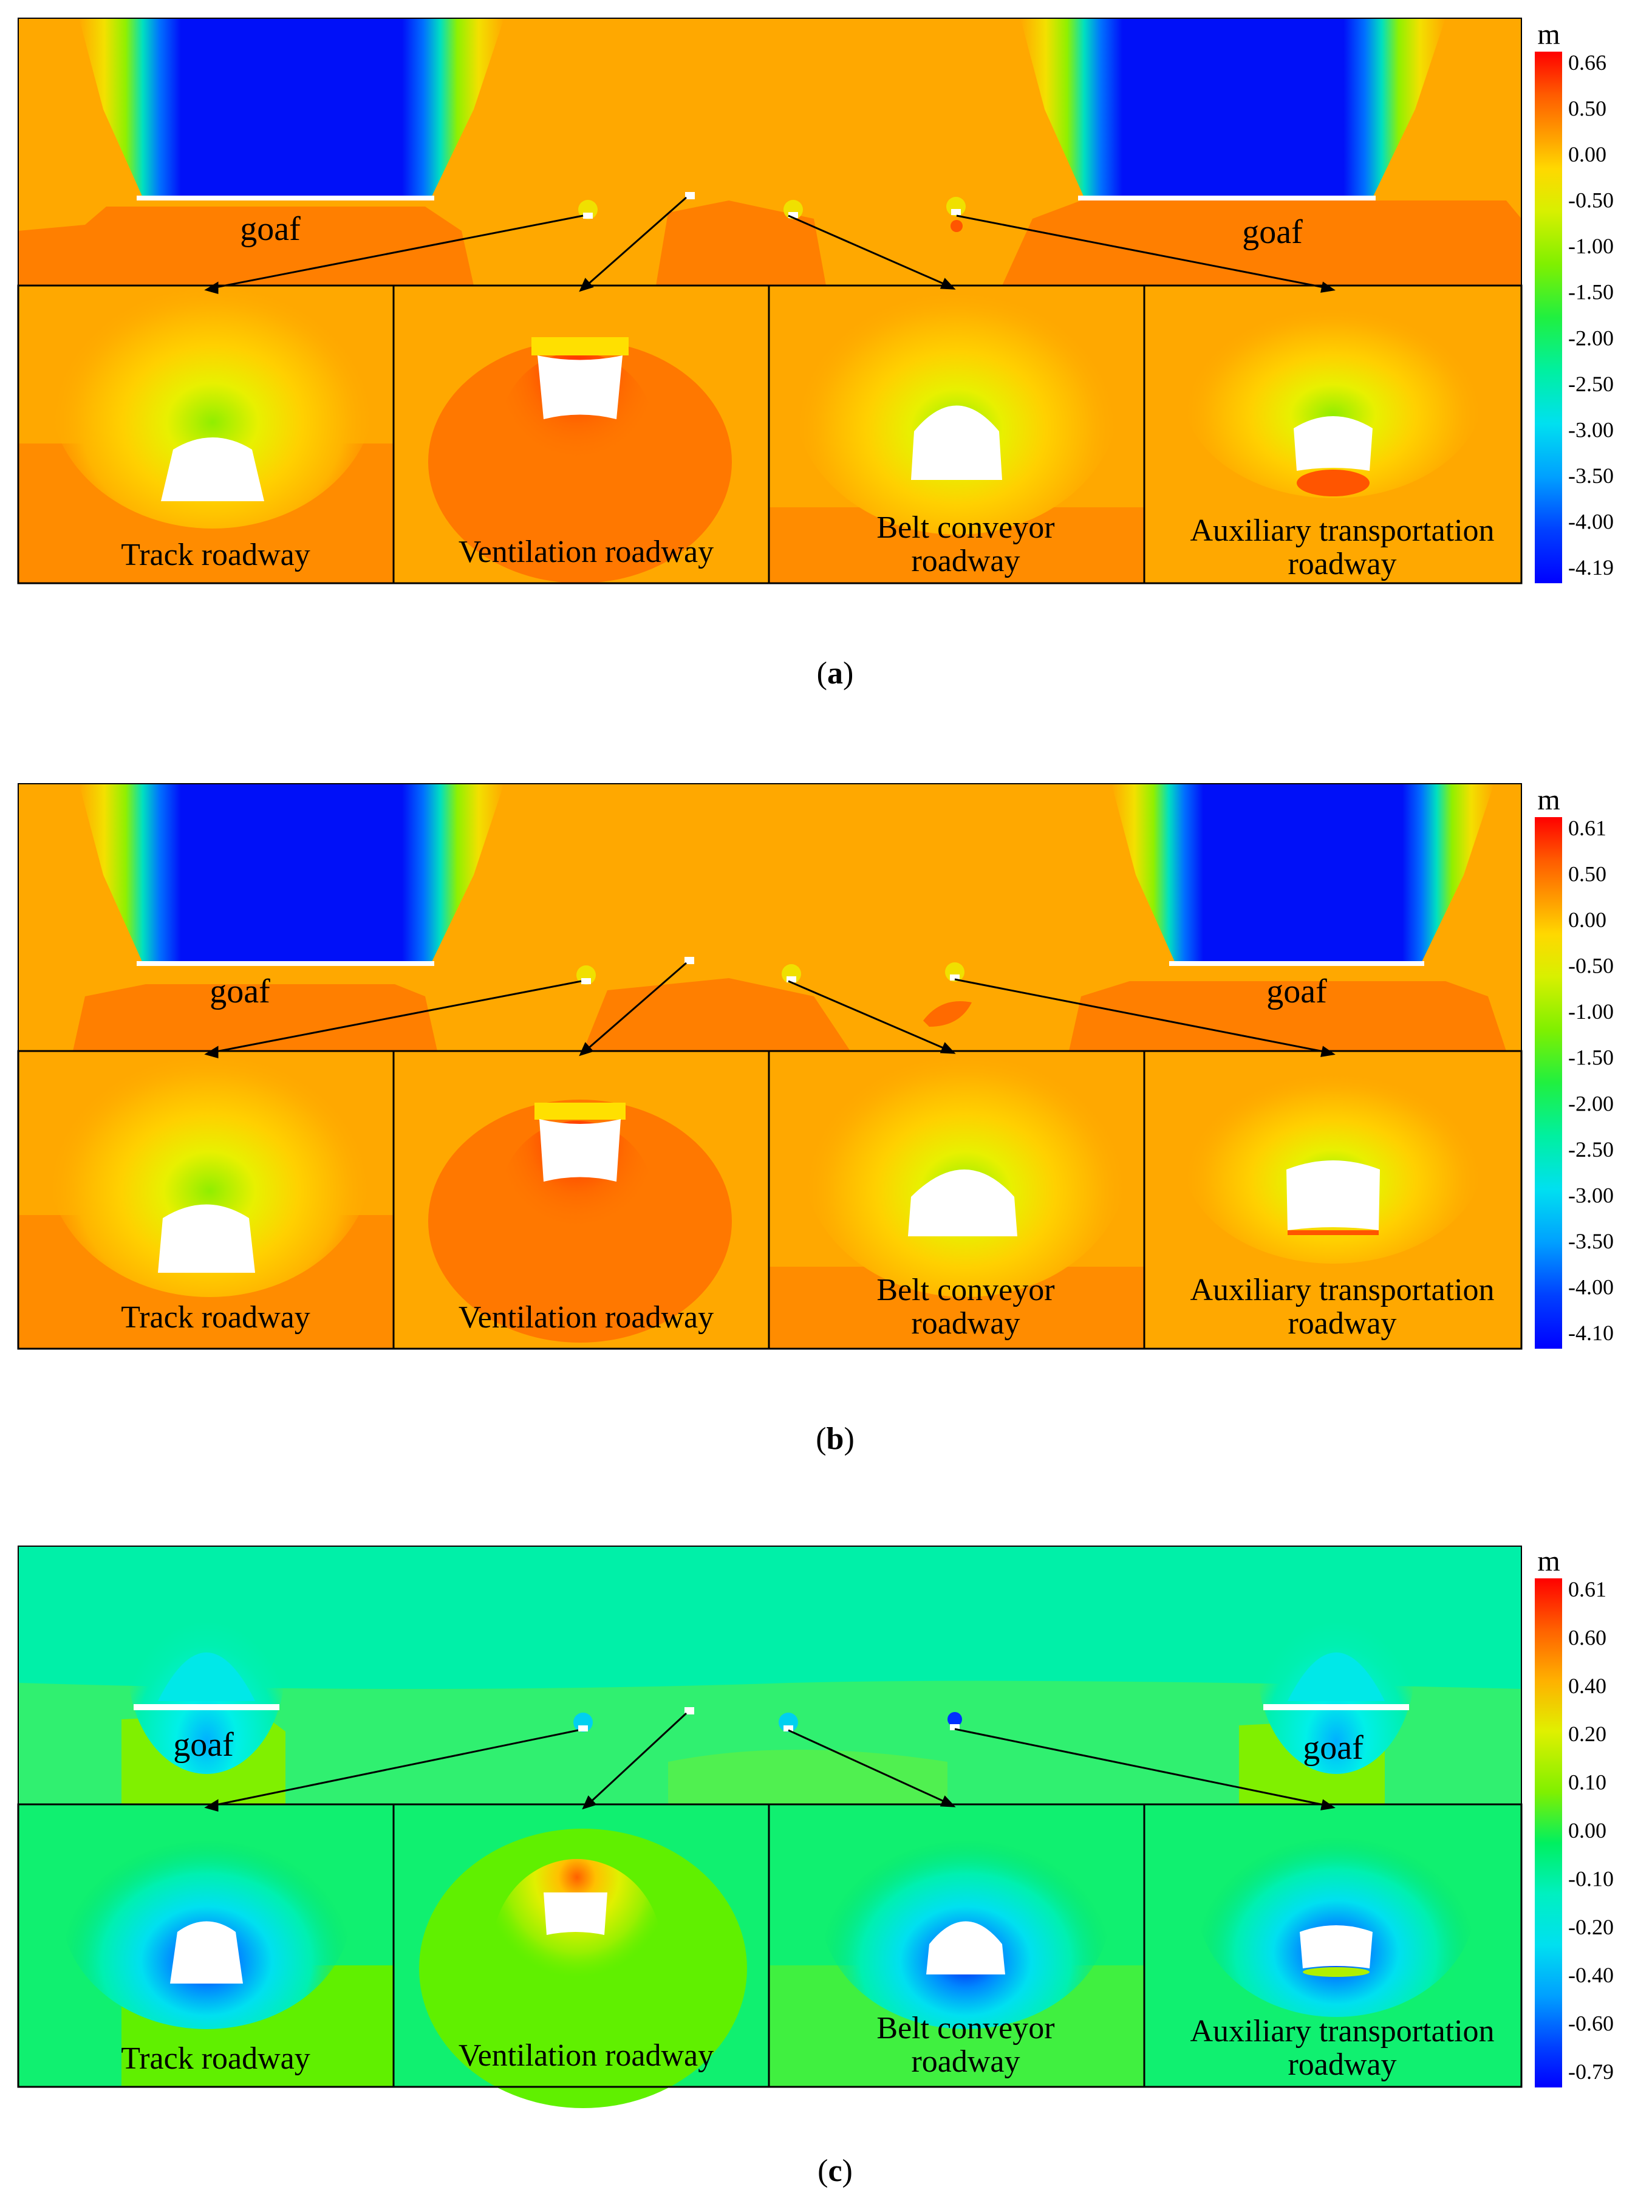 This screenshot has height=2212, width=1652. I want to click on inset-ventilation-roadway-c: Ventilation roadway, so click(581, 1955).